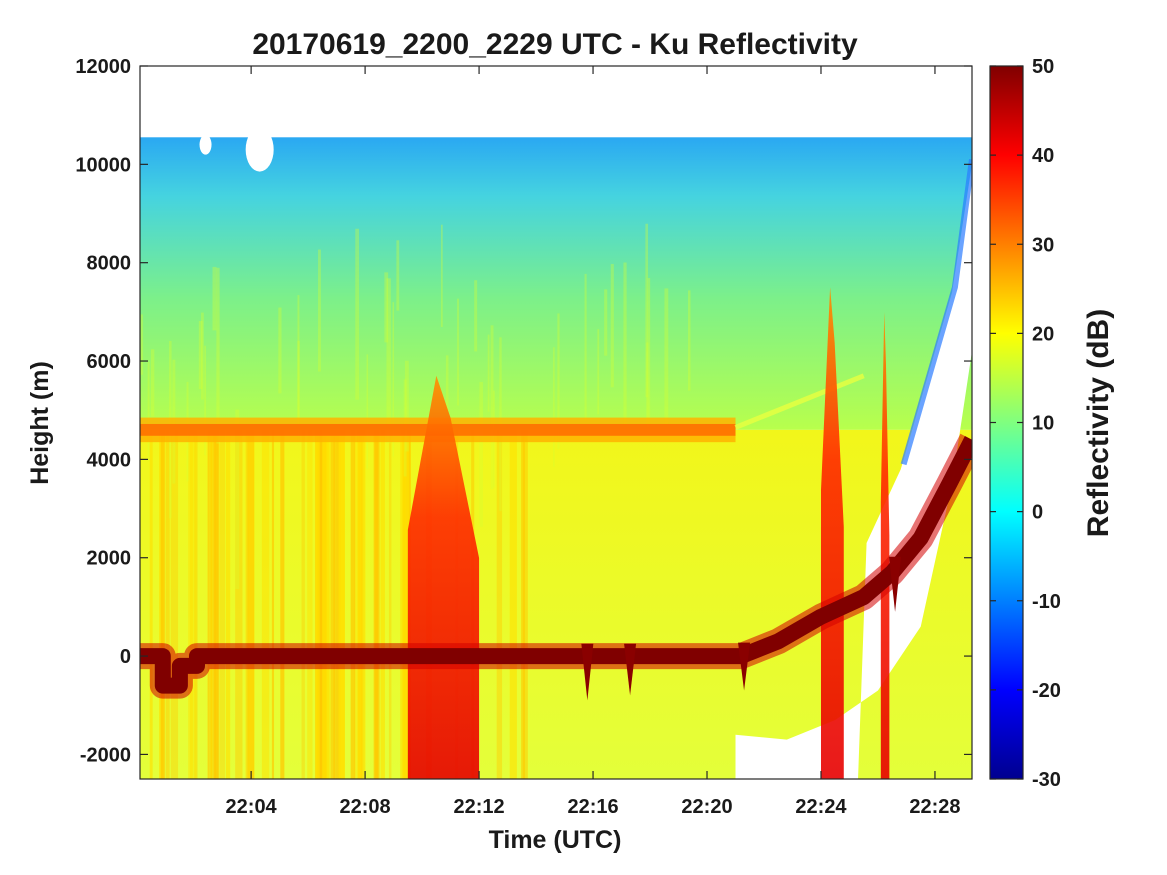 Image resolution: width=1167 pixels, height=875 pixels. What do you see at coordinates (40, 423) in the screenshot?
I see `y-axis-label: Height (m)` at bounding box center [40, 423].